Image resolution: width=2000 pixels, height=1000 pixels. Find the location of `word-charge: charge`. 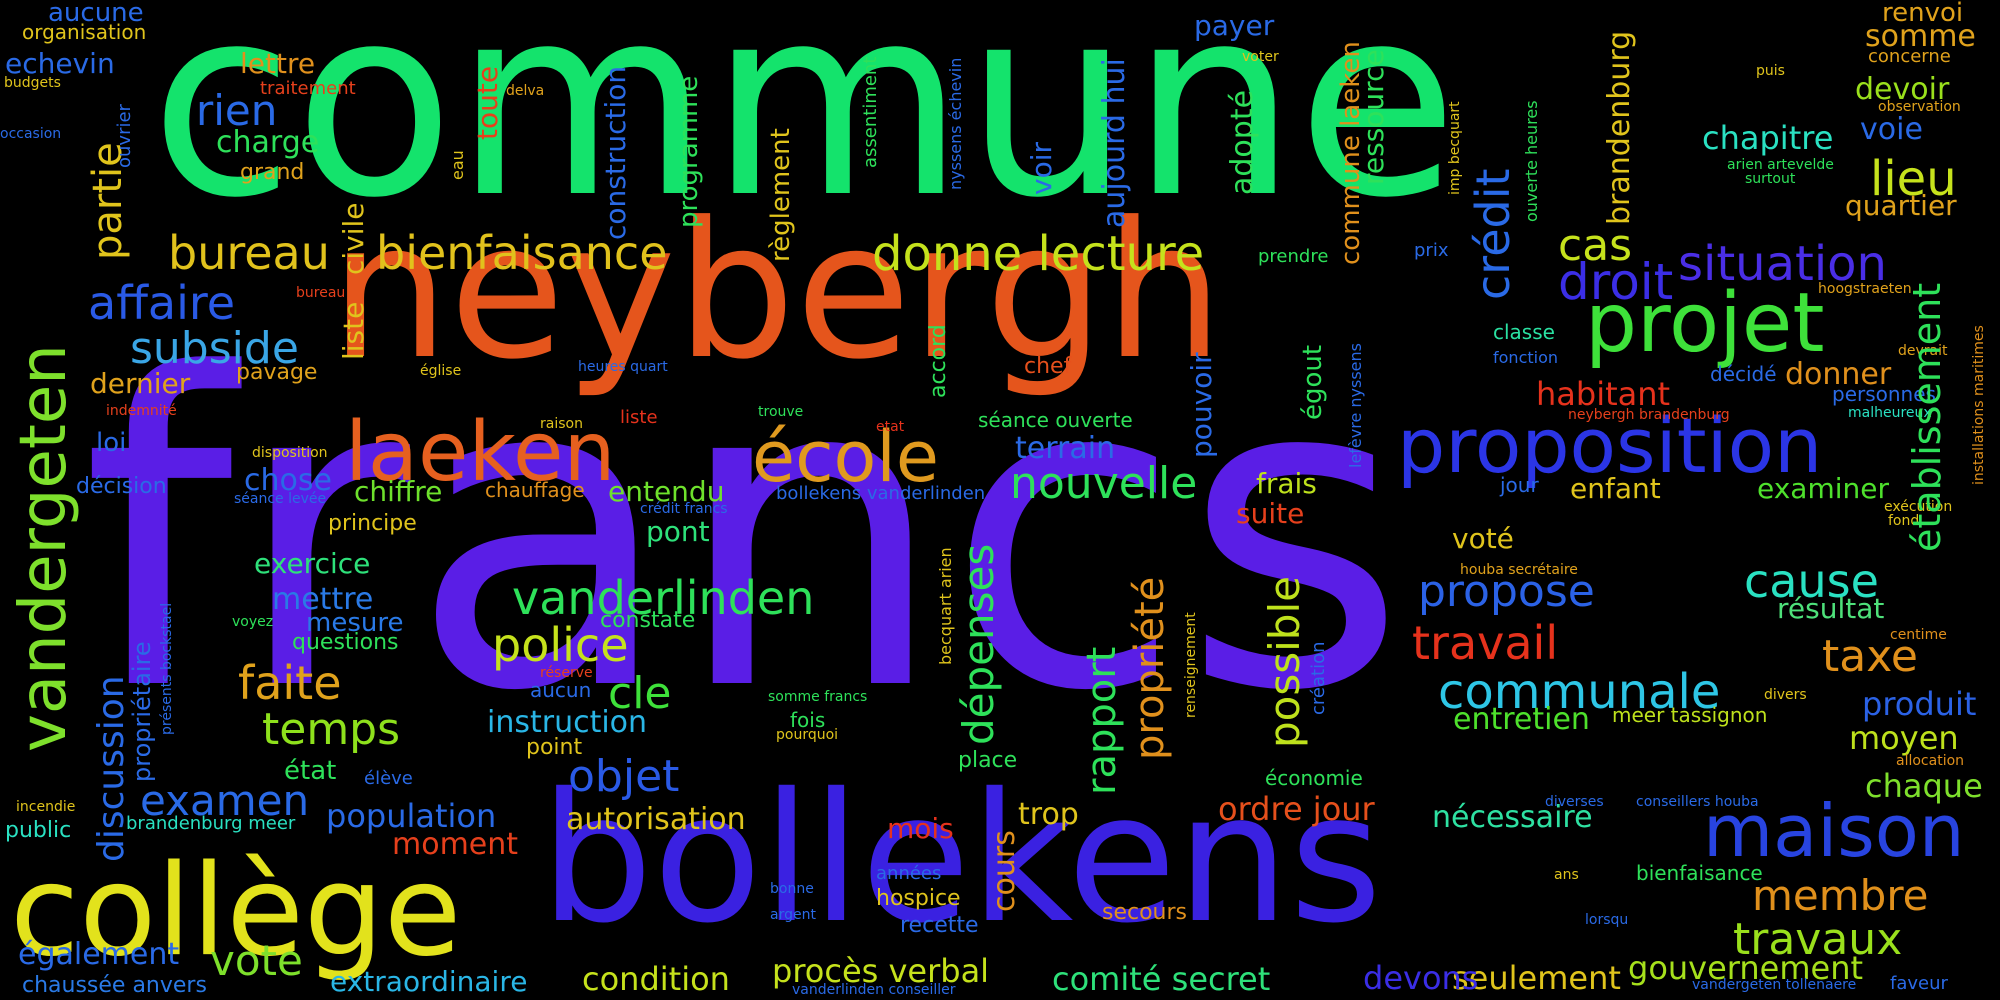

word-charge: charge is located at coordinates (268, 142).